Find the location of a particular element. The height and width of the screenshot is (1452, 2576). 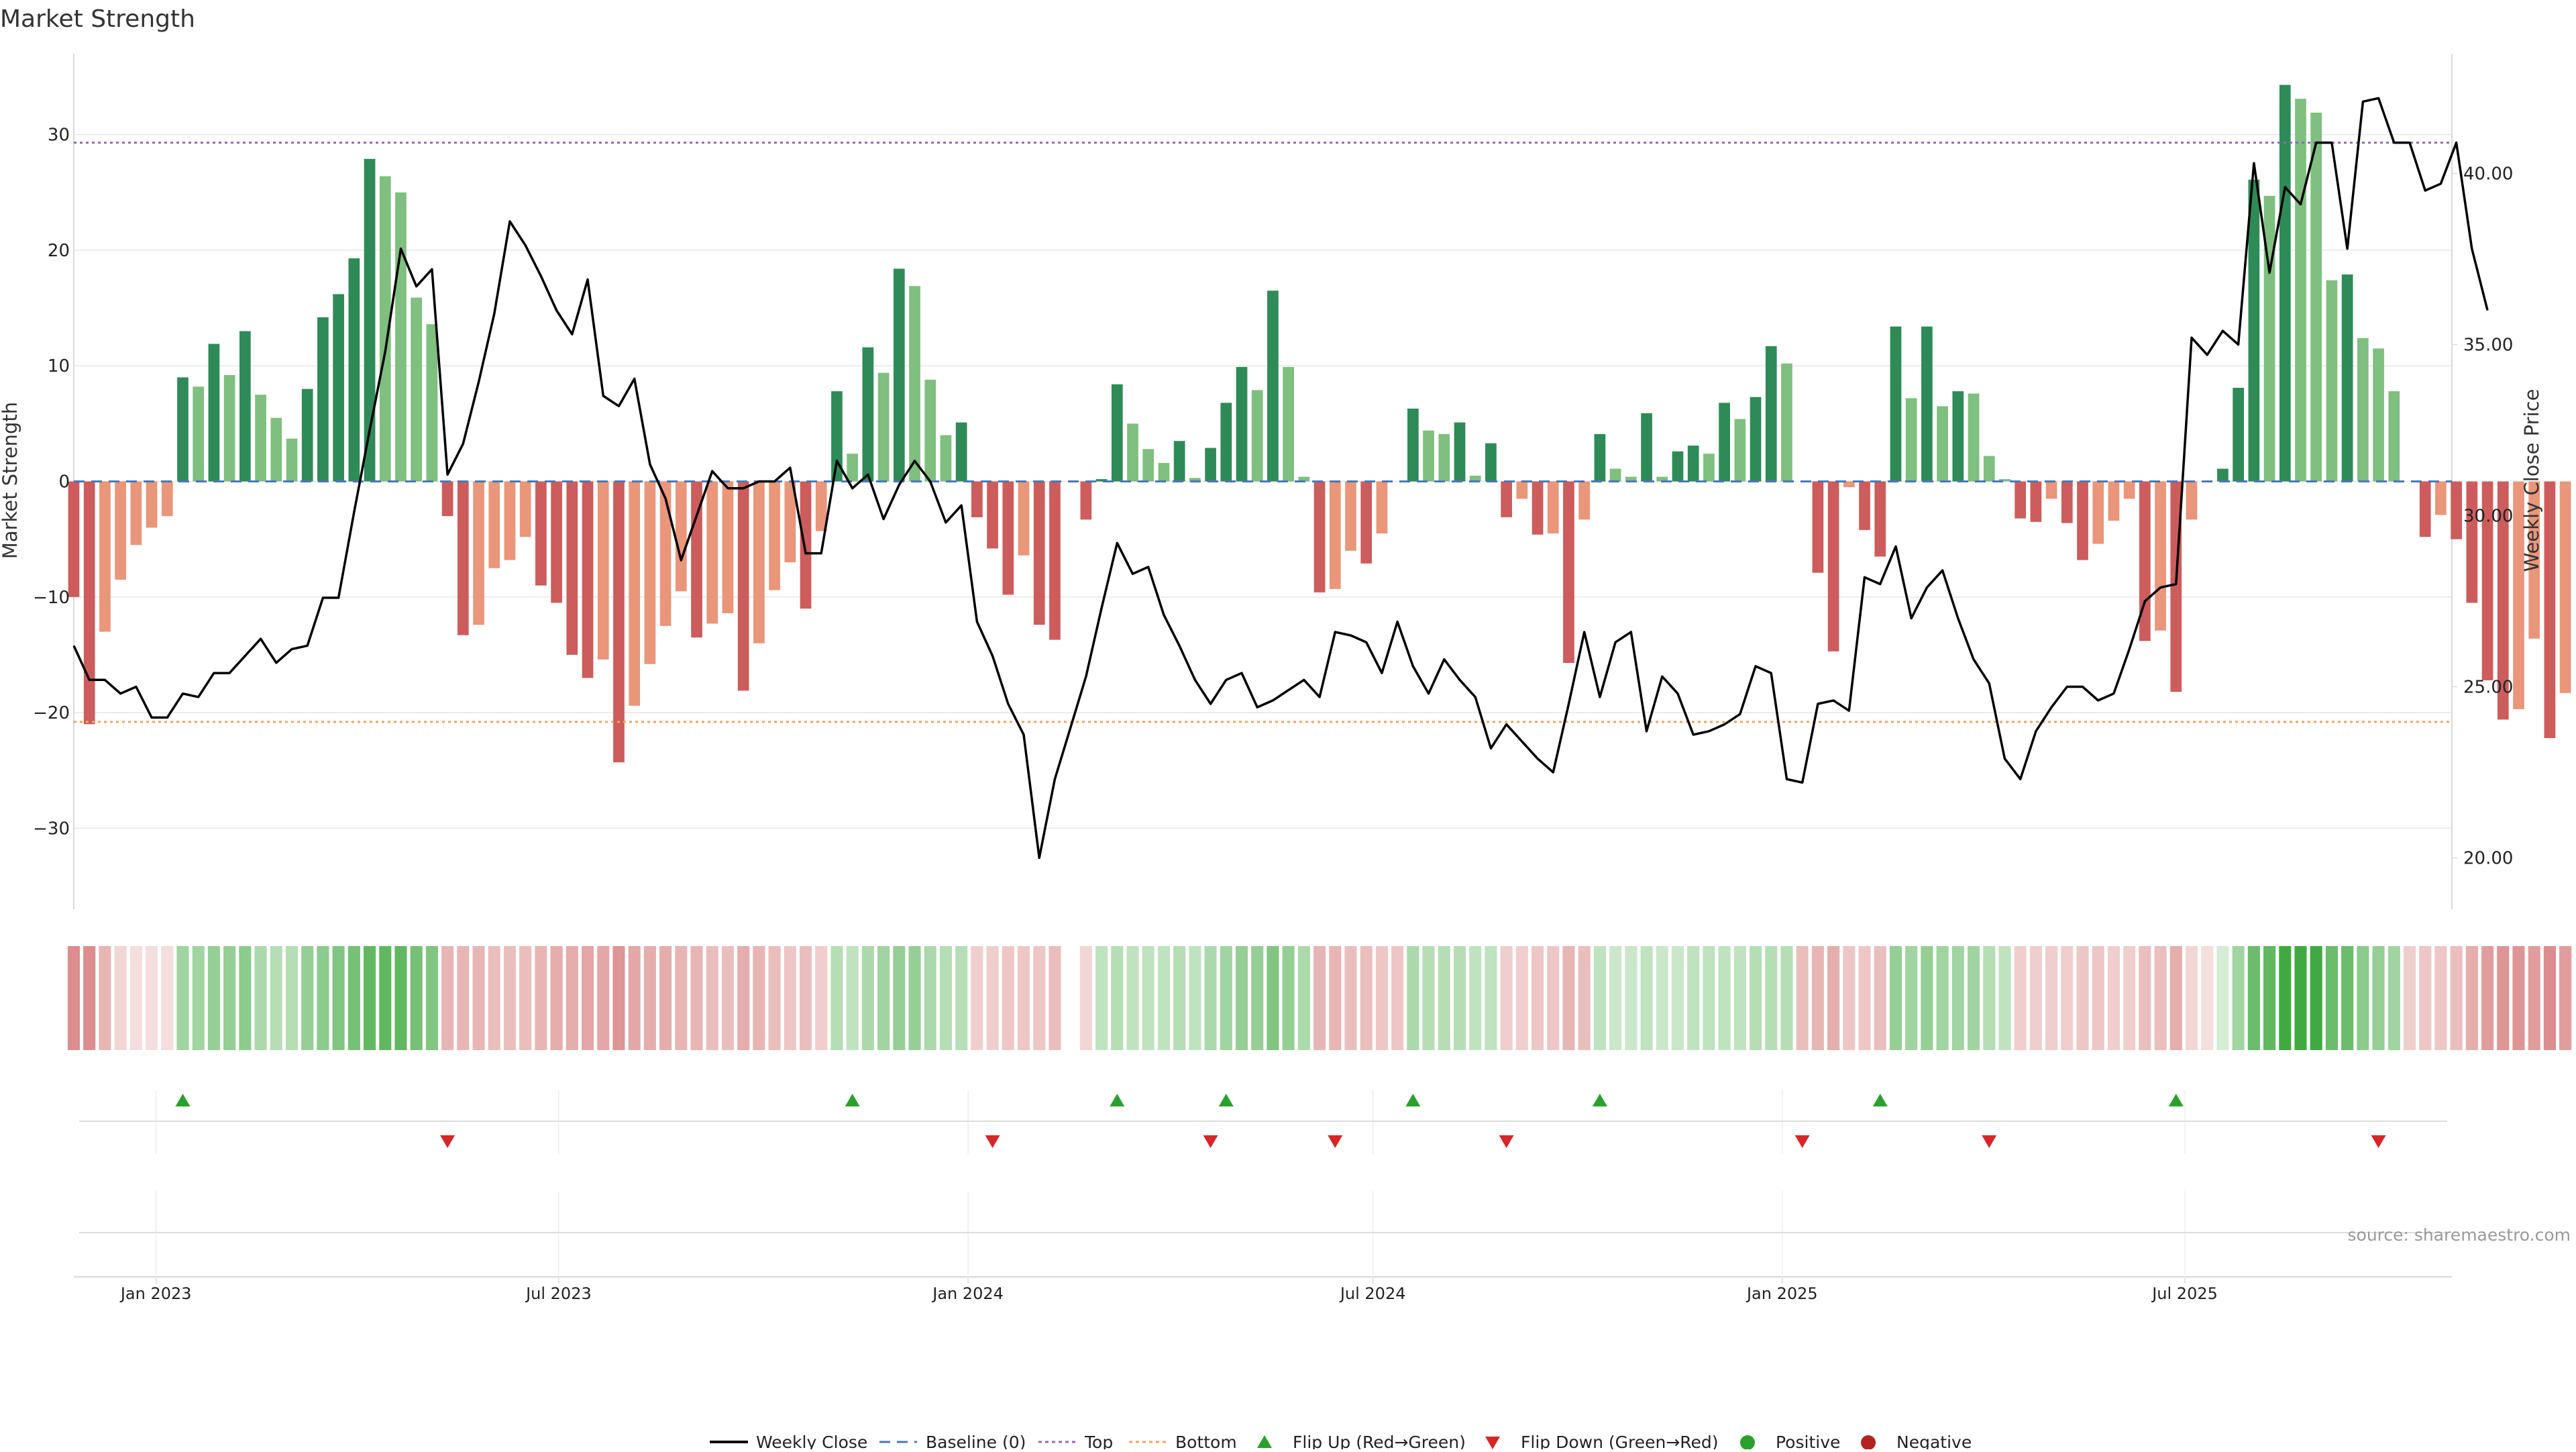

x-tick-label: Jan 2025 is located at coordinates (1782, 1294).